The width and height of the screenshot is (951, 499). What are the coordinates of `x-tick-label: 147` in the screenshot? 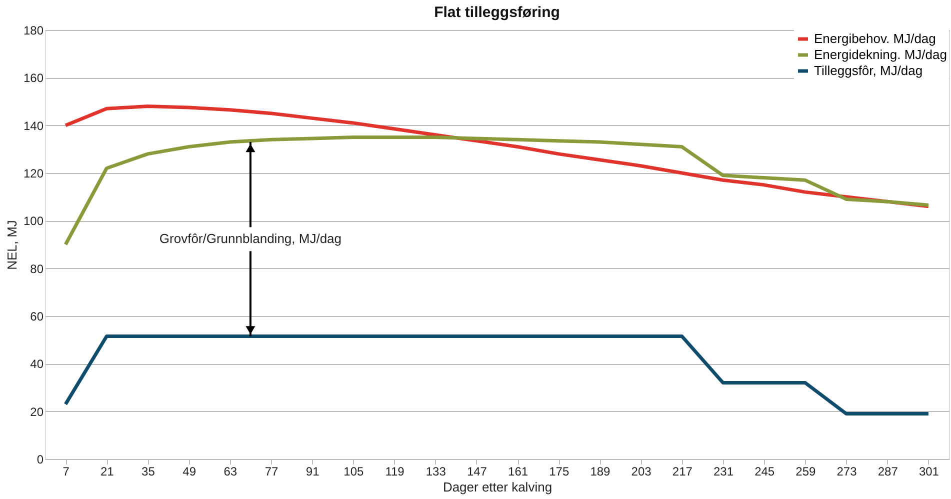 It's located at (477, 471).